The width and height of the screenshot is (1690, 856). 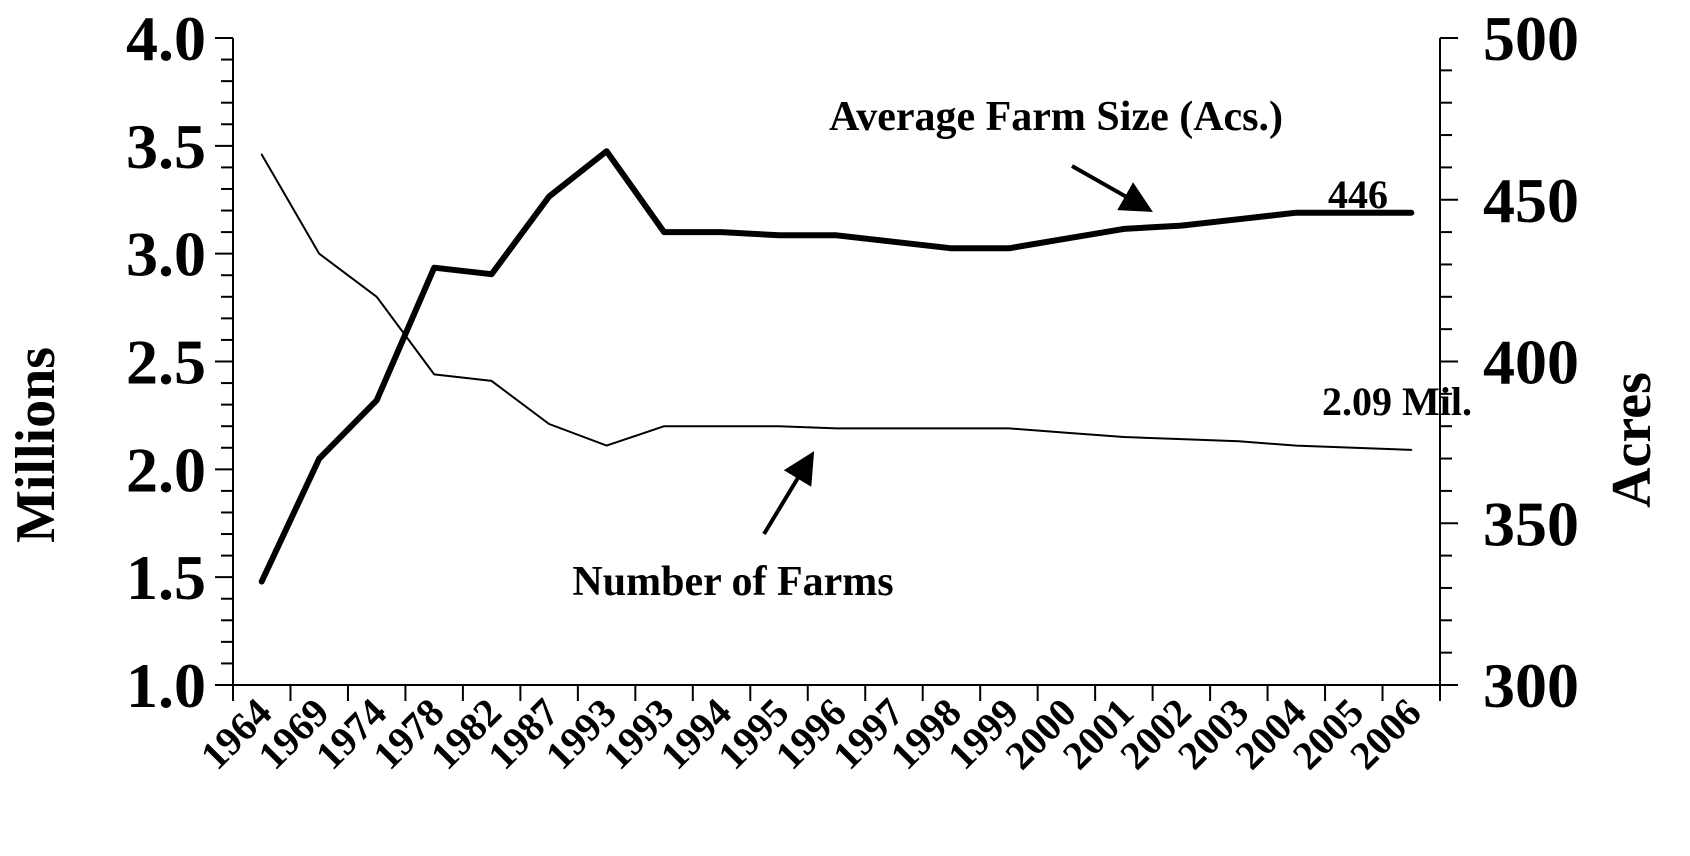 What do you see at coordinates (1531, 200) in the screenshot?
I see `right-tick-label: 450` at bounding box center [1531, 200].